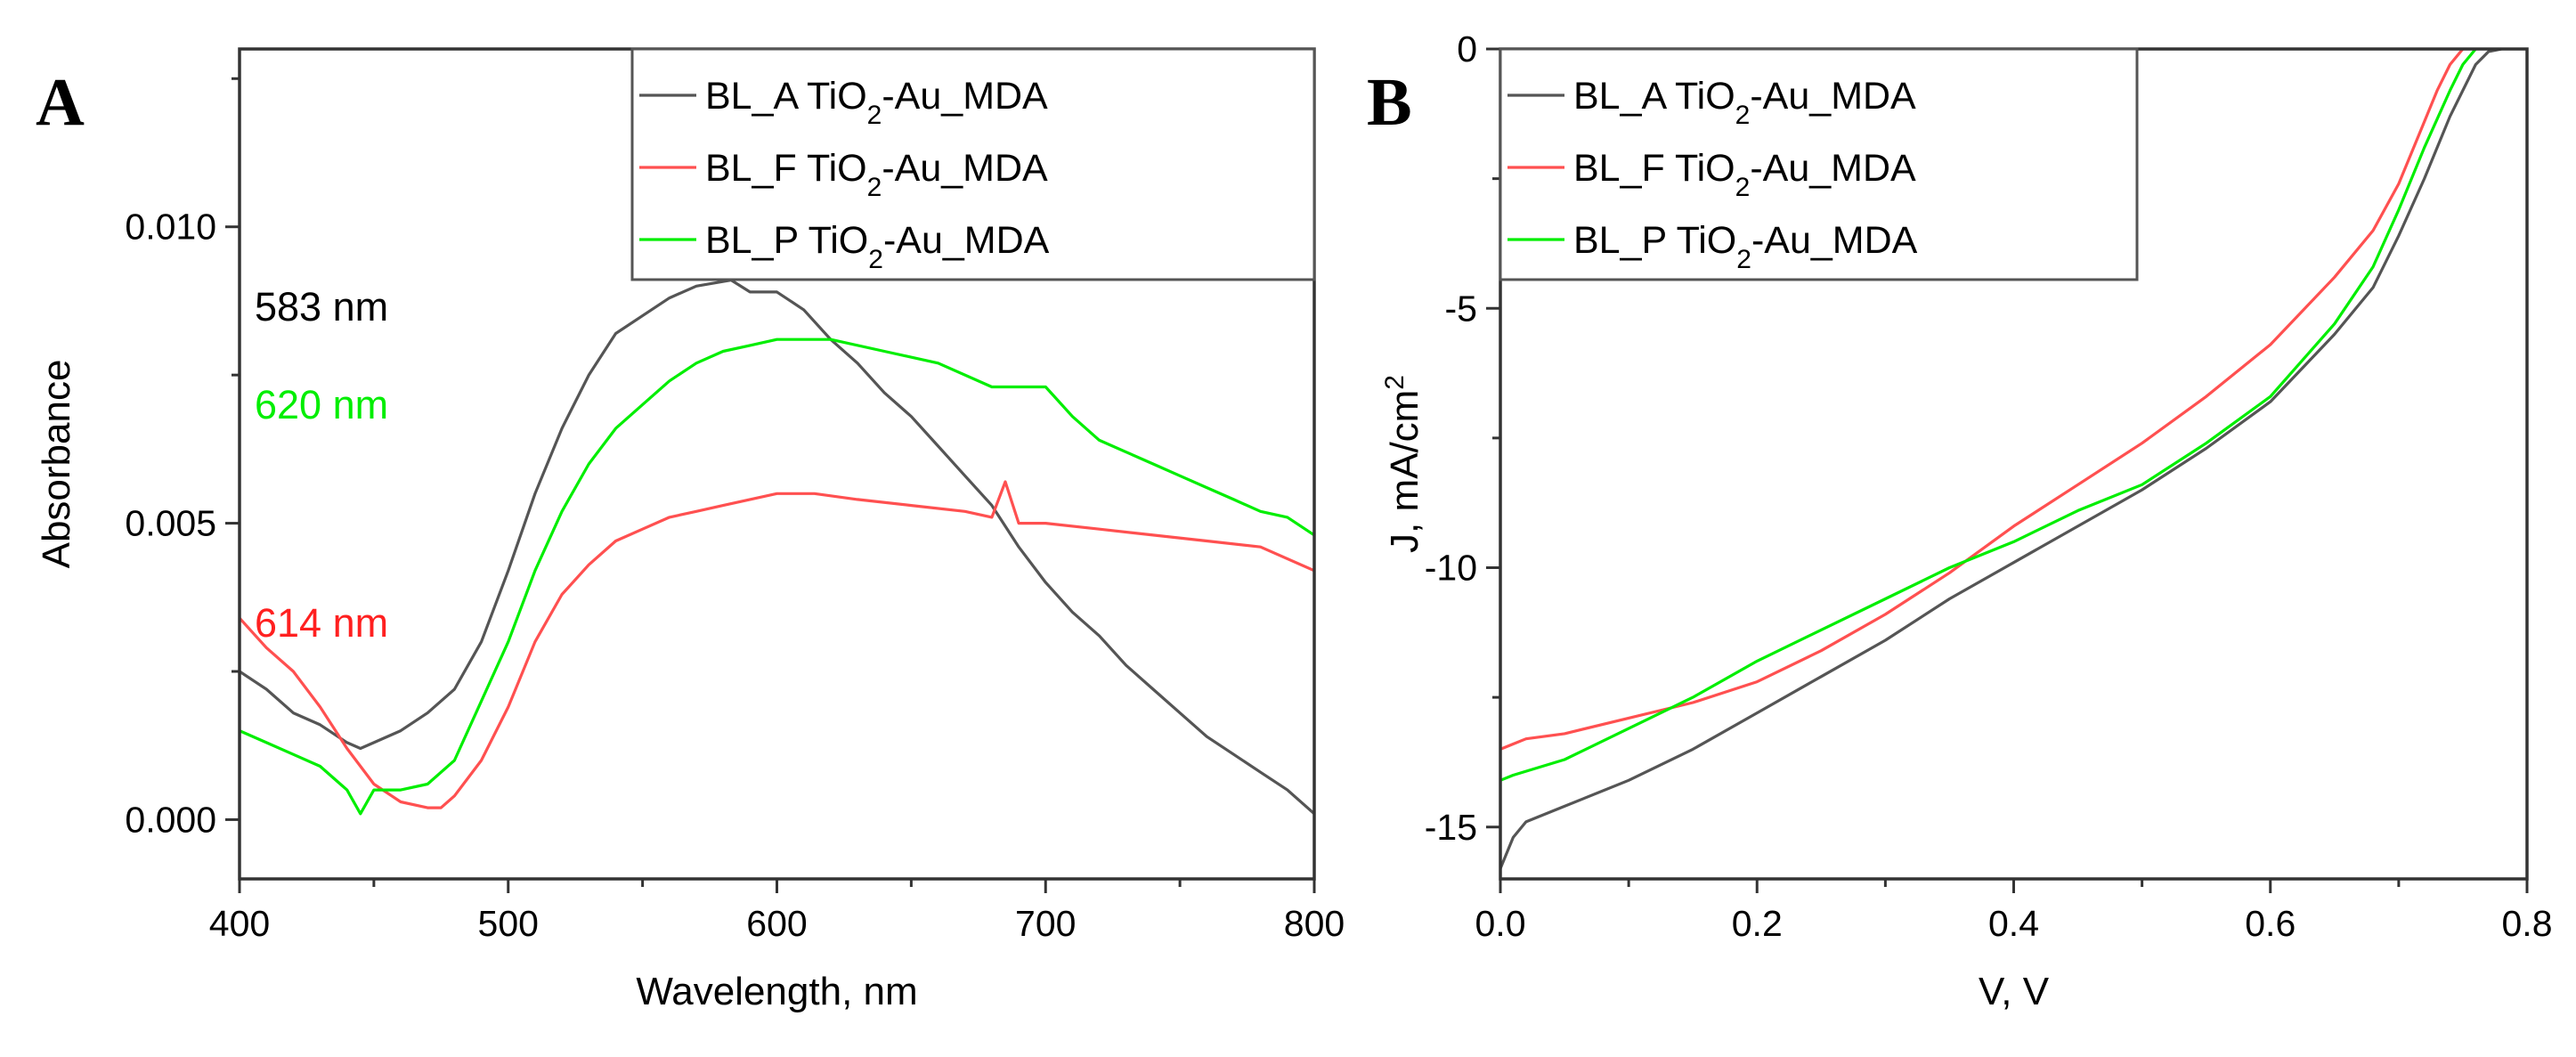 This screenshot has width=2576, height=1057. Describe the element at coordinates (170, 819) in the screenshot. I see `y-tick-label: 0.000` at that location.